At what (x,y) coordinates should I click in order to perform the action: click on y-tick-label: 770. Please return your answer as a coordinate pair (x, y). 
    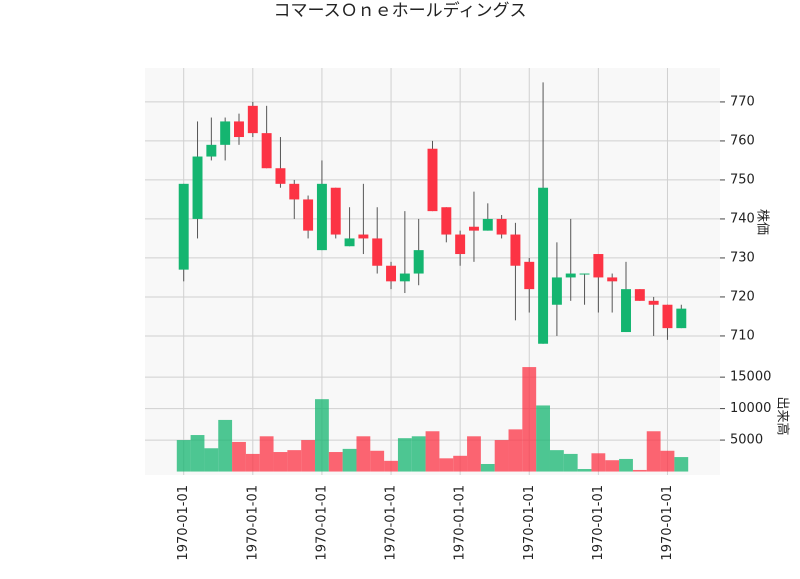
    Looking at the image, I should click on (742, 101).